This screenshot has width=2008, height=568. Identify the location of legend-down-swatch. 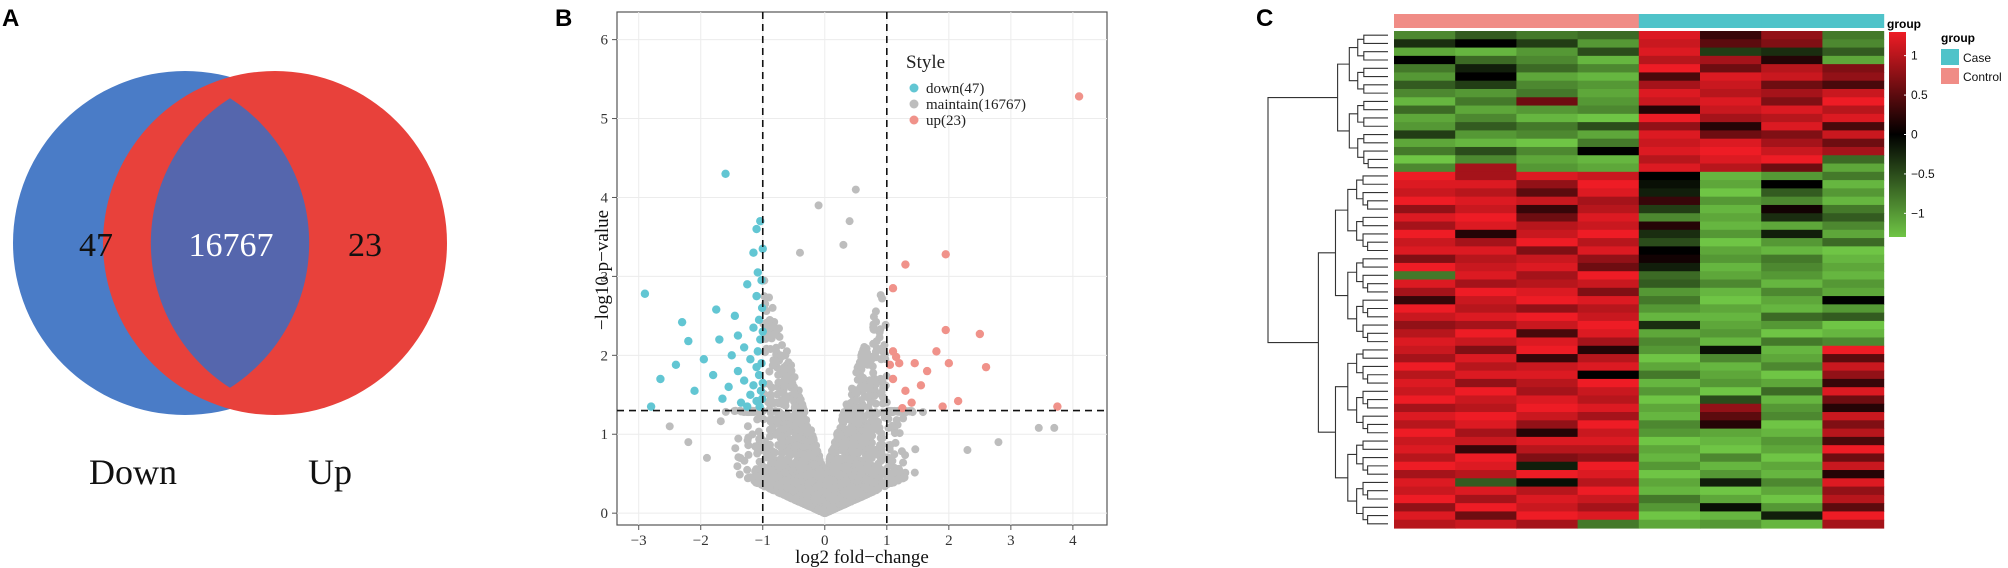
(914, 88).